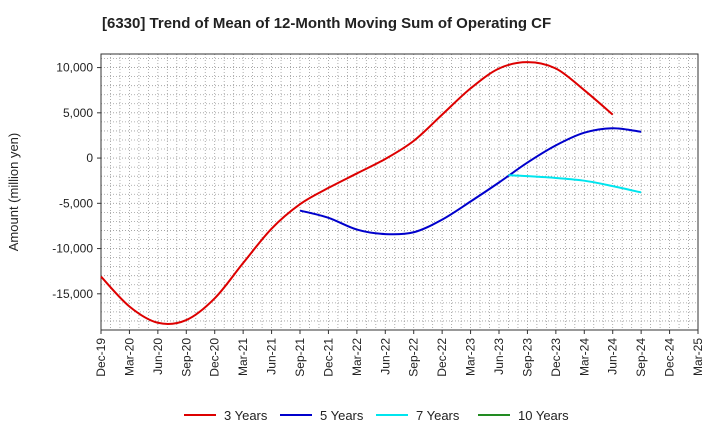 The height and width of the screenshot is (440, 720). I want to click on x-tick-label: Jun-21, so click(272, 356).